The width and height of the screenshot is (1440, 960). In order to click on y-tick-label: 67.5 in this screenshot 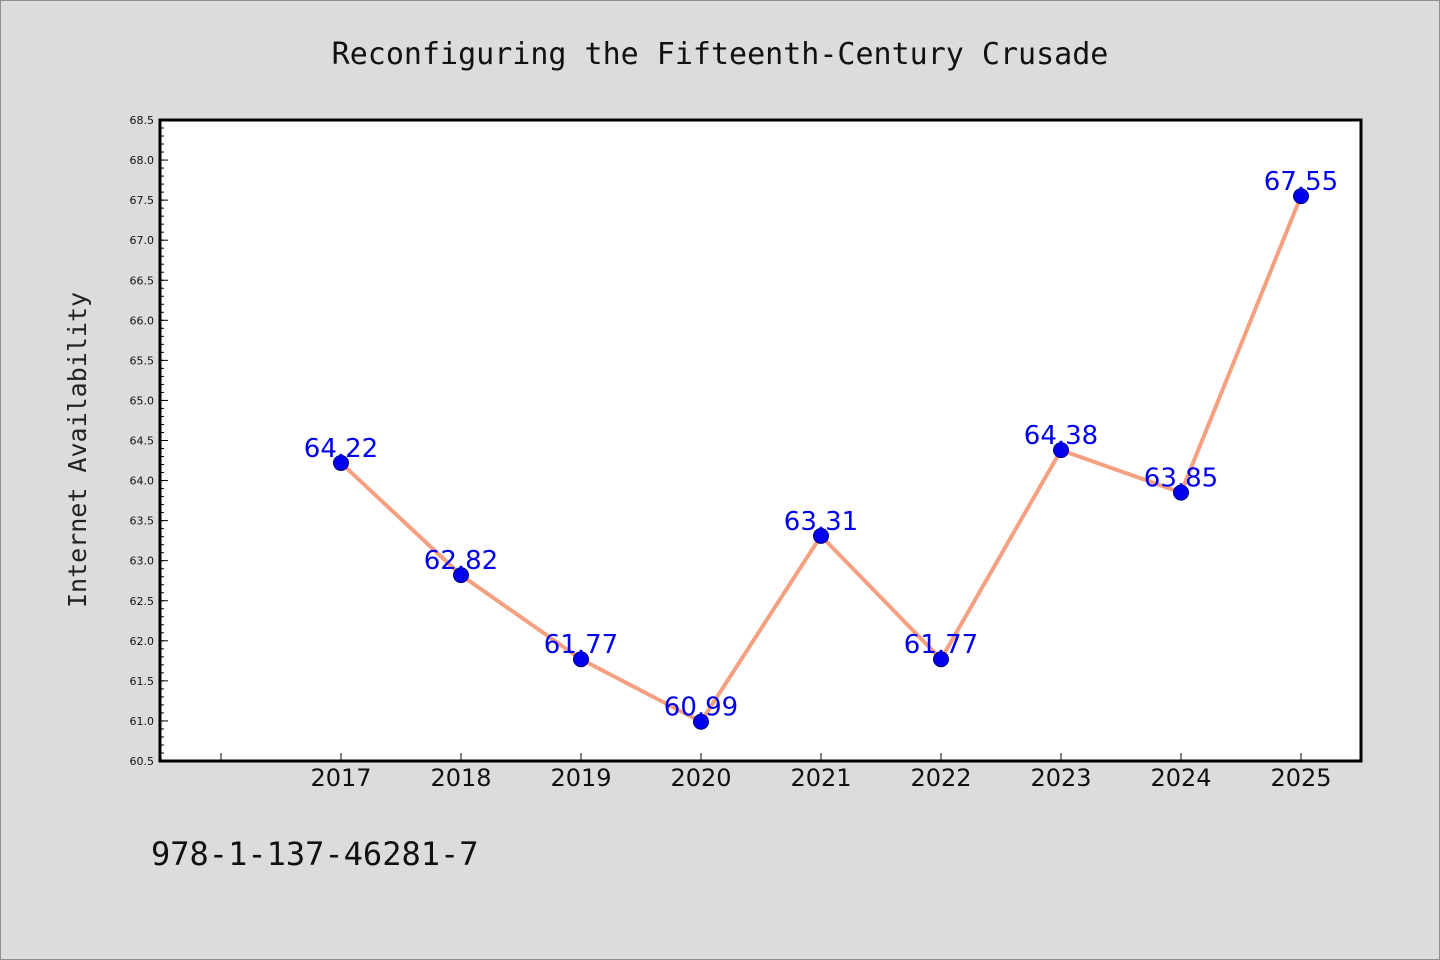, I will do `click(142, 200)`.